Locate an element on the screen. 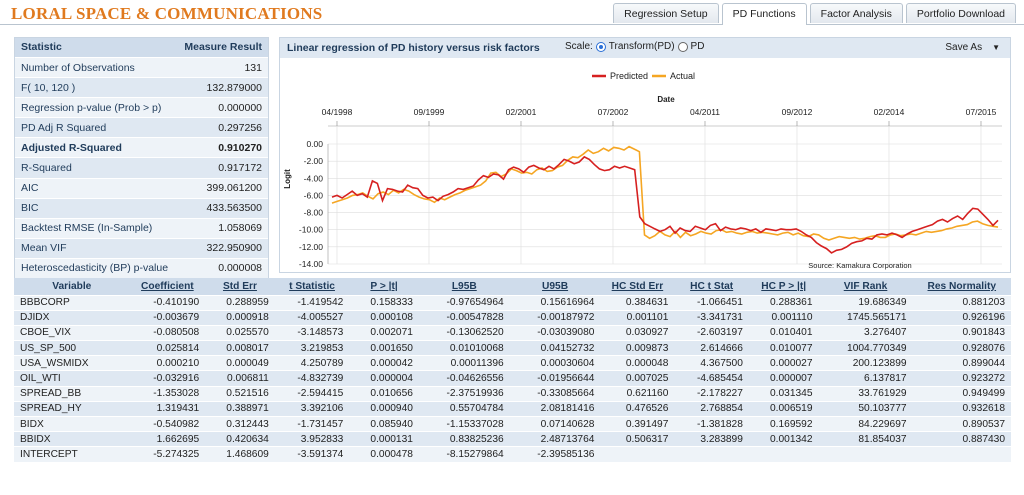 Image resolution: width=1024 pixels, height=495 pixels. table-cell: -0.410190 is located at coordinates (167, 302).